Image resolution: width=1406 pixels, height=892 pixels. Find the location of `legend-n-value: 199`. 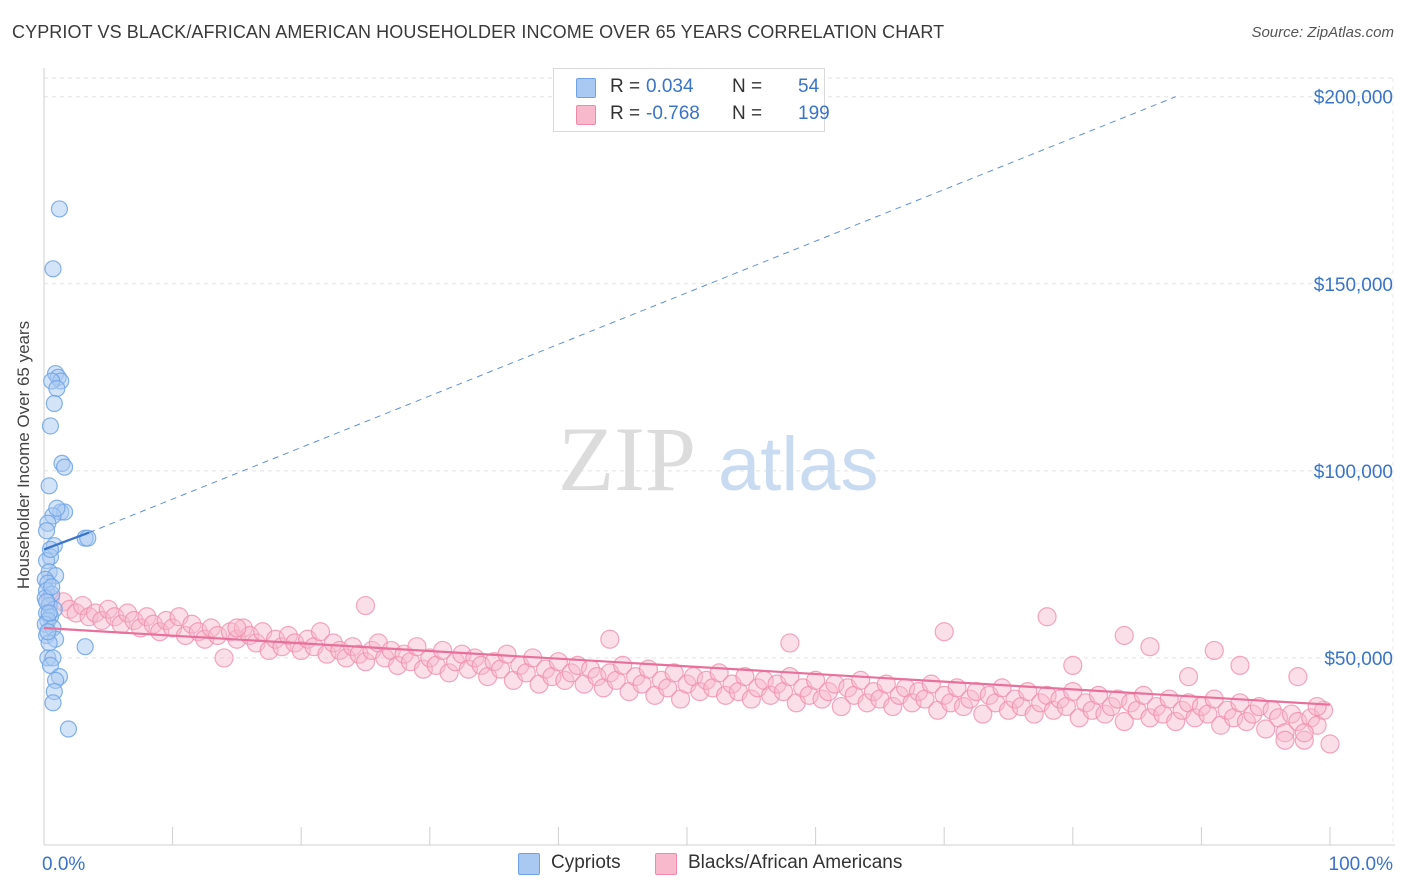

legend-n-value: 199 is located at coordinates (814, 113).